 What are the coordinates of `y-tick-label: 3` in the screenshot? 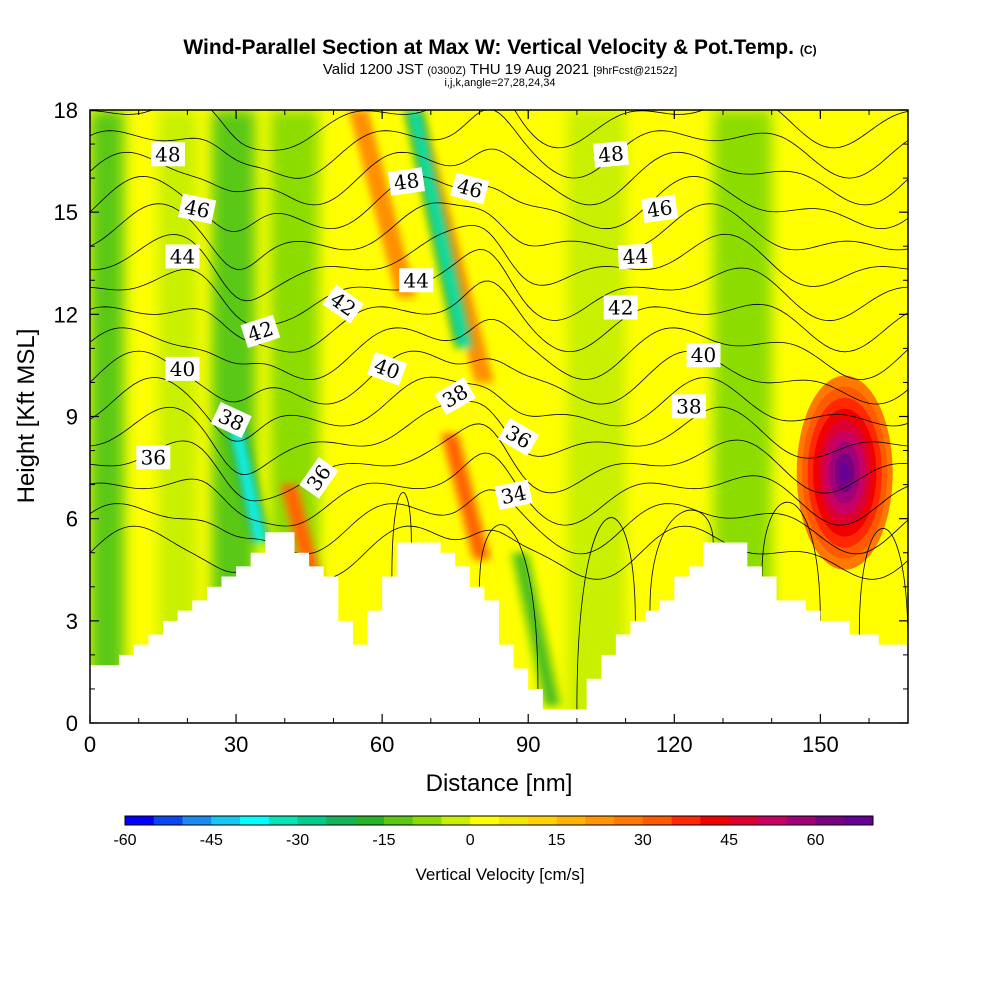 It's located at (72, 621).